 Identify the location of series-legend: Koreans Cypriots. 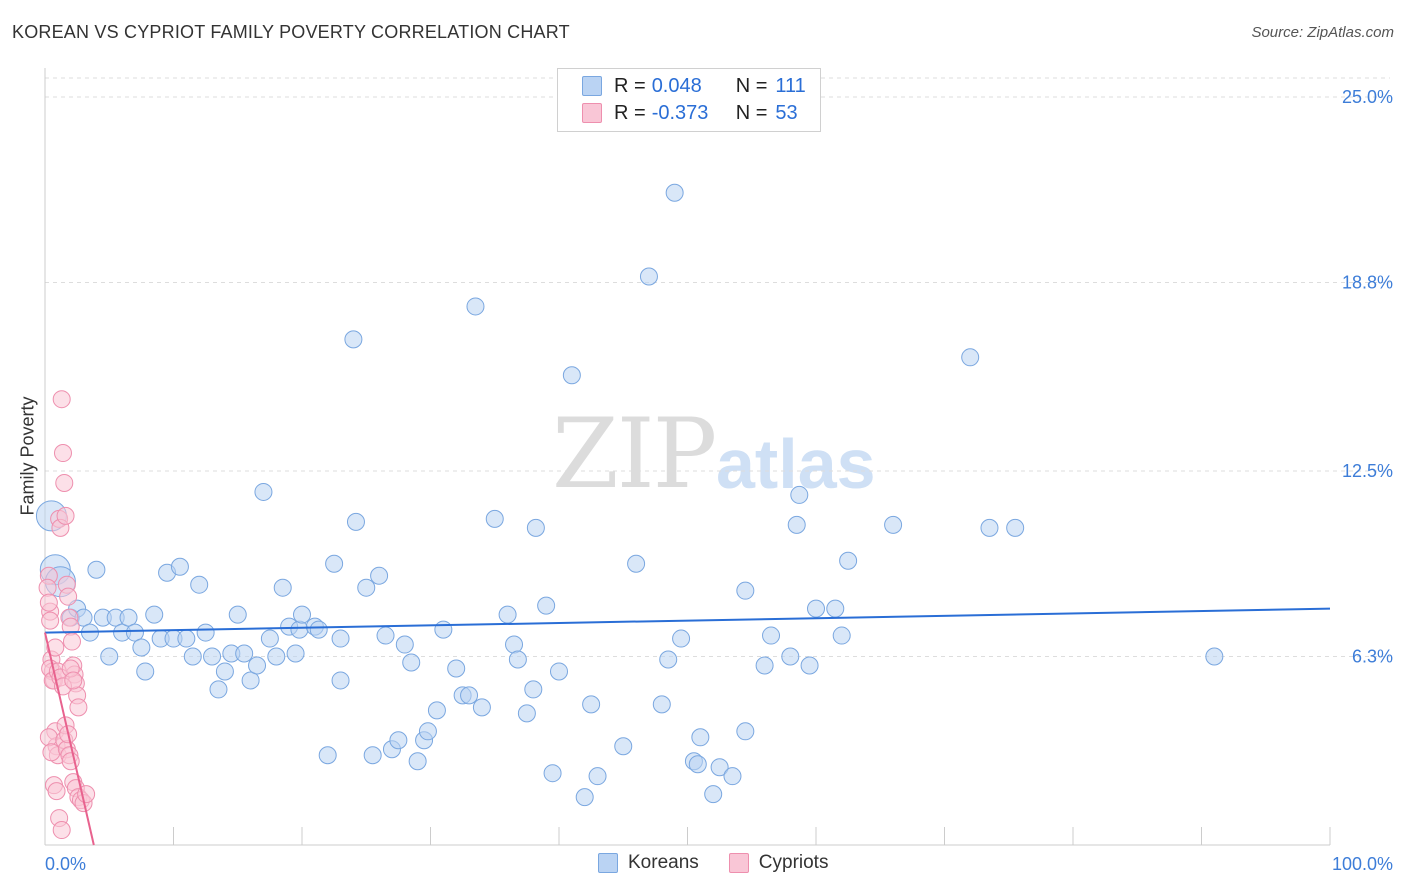
(728, 863).